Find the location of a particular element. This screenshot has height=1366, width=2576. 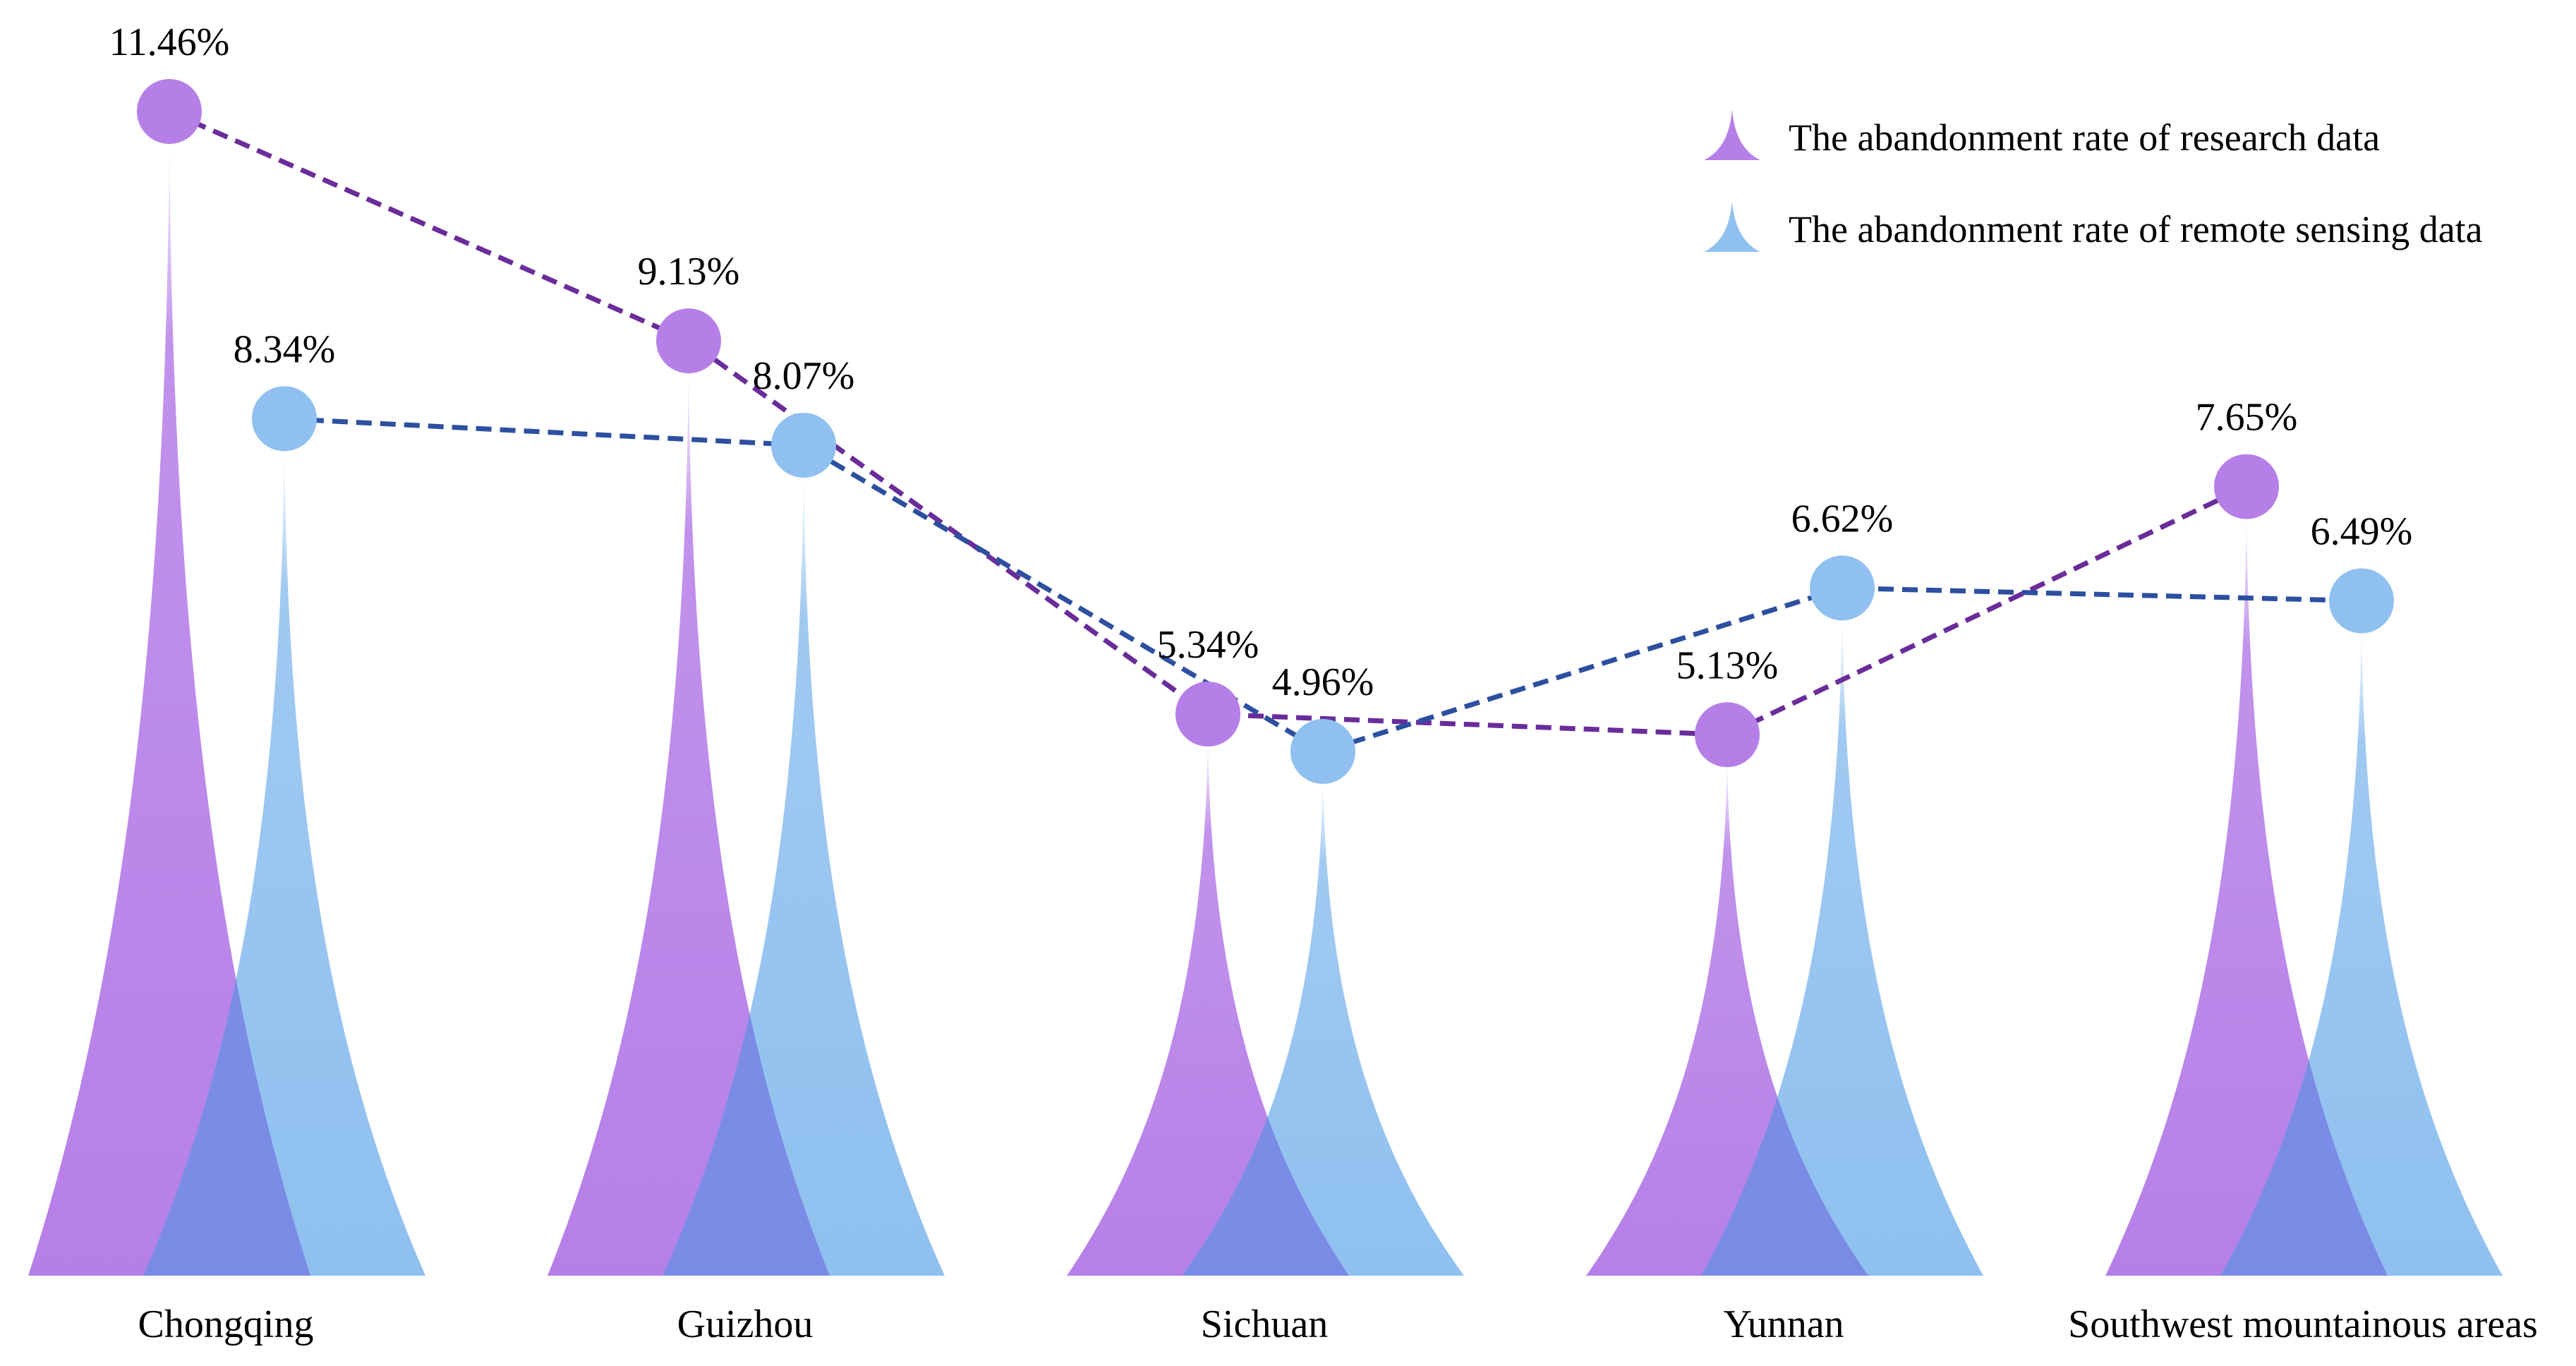

data-label-remote-3: 6.62% is located at coordinates (1843, 518).